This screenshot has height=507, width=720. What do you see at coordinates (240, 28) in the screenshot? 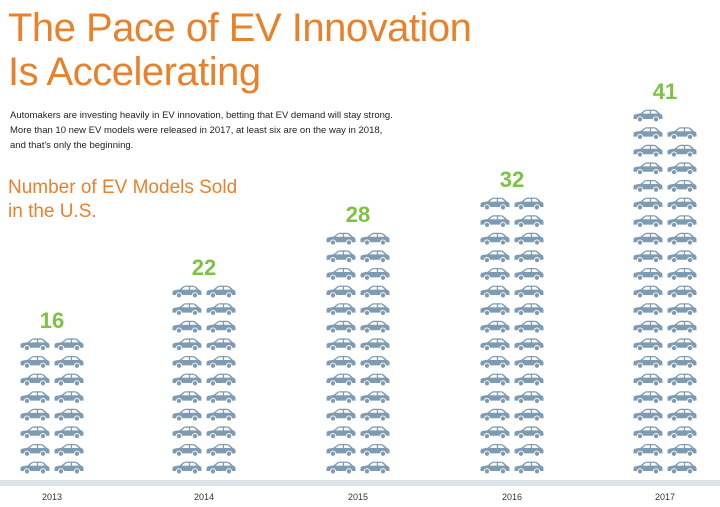
I see `title-line-1: The Pace of EV Innovation` at bounding box center [240, 28].